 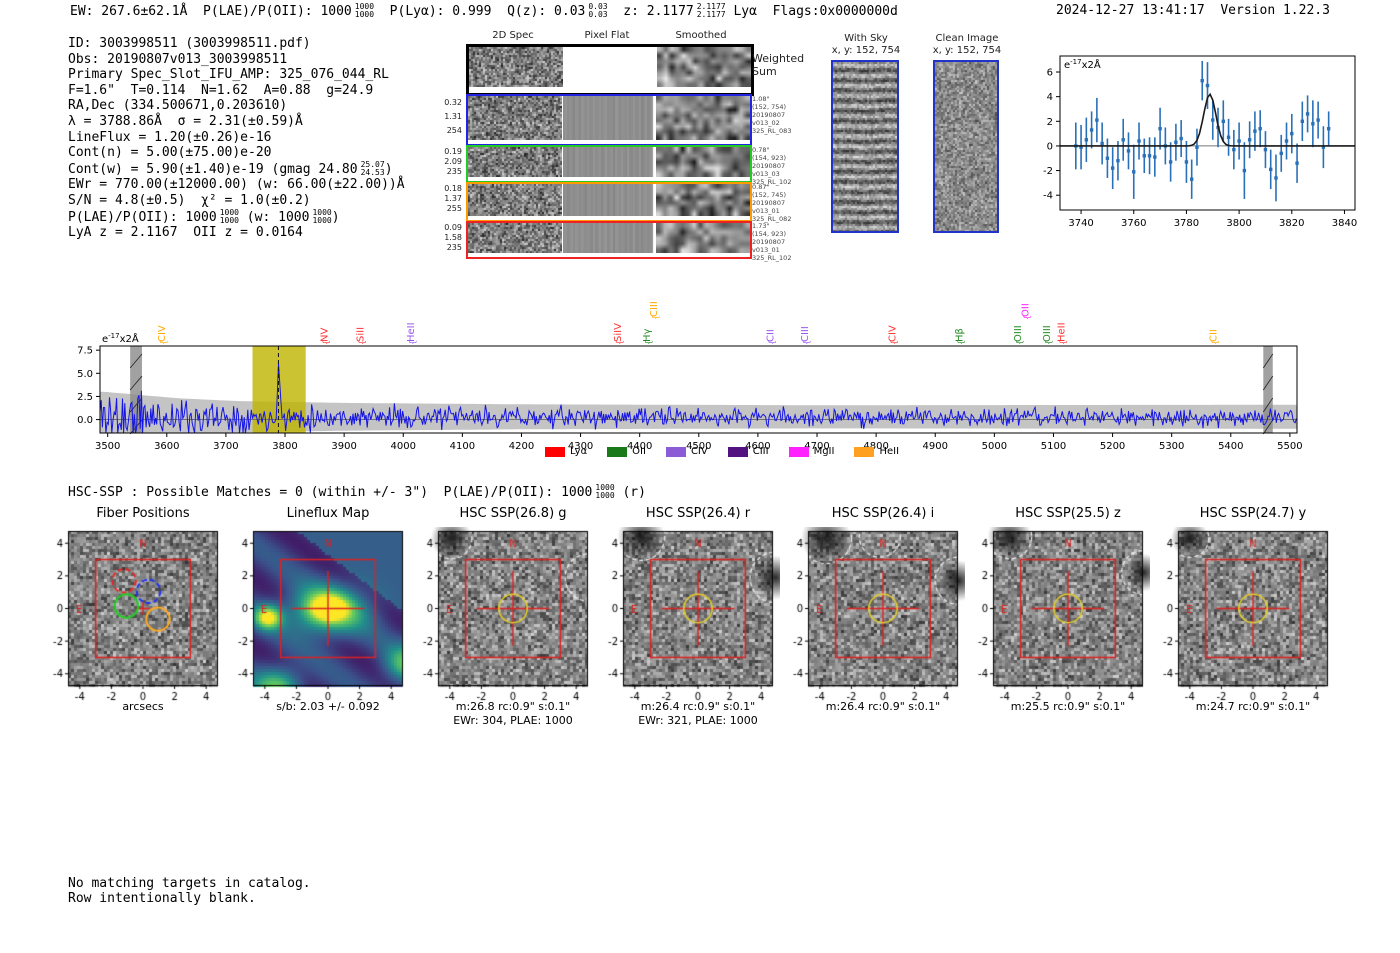 I want to click on legend-item: CIII, so click(x=748, y=451).